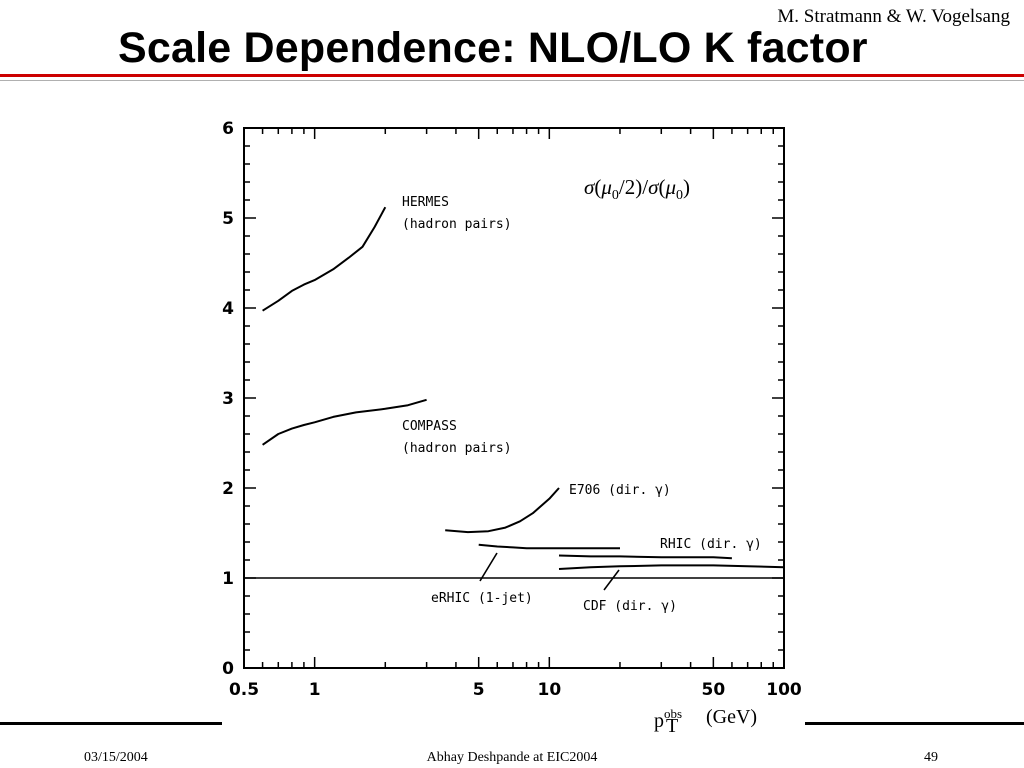 This screenshot has width=1024, height=768. Describe the element at coordinates (482, 598) in the screenshot. I see `label-erhic: eRHIC (1-jet)` at that location.